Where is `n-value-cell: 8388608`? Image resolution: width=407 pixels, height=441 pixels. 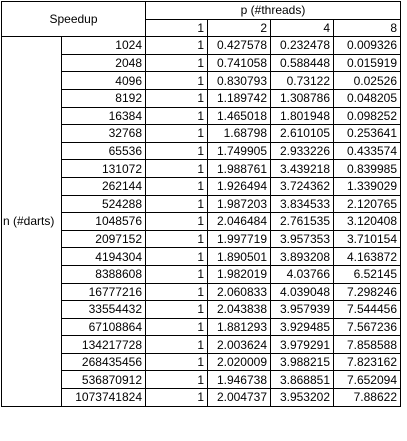
n-value-cell: 8388608 is located at coordinates (103, 274).